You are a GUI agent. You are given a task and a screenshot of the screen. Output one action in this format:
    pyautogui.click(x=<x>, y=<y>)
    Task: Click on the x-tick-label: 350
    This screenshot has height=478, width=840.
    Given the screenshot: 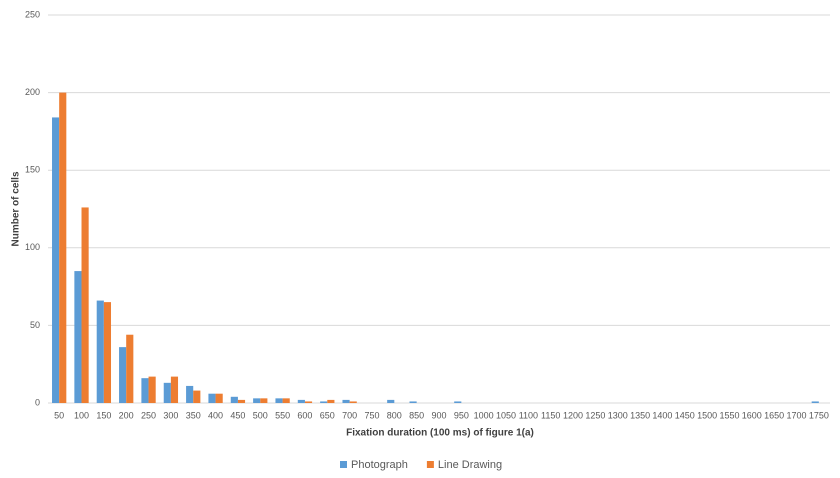 What is the action you would take?
    pyautogui.click(x=193, y=415)
    